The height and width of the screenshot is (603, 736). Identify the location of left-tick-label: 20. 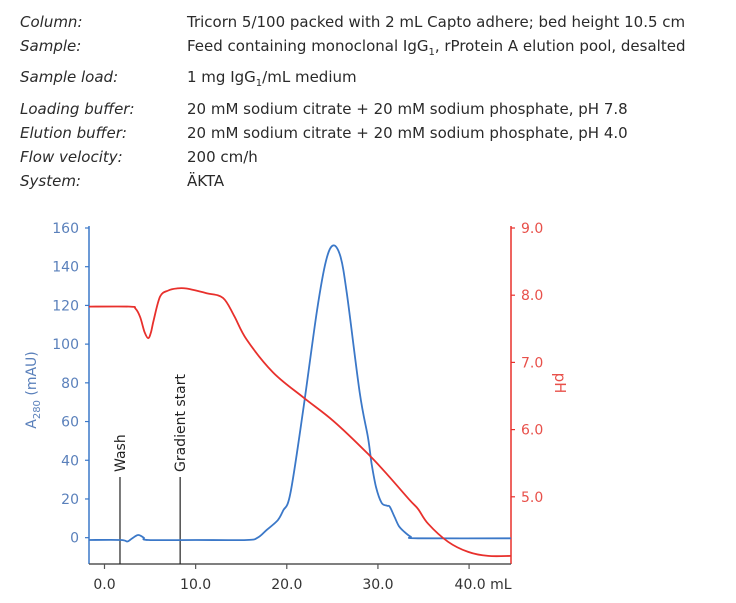
(70, 500).